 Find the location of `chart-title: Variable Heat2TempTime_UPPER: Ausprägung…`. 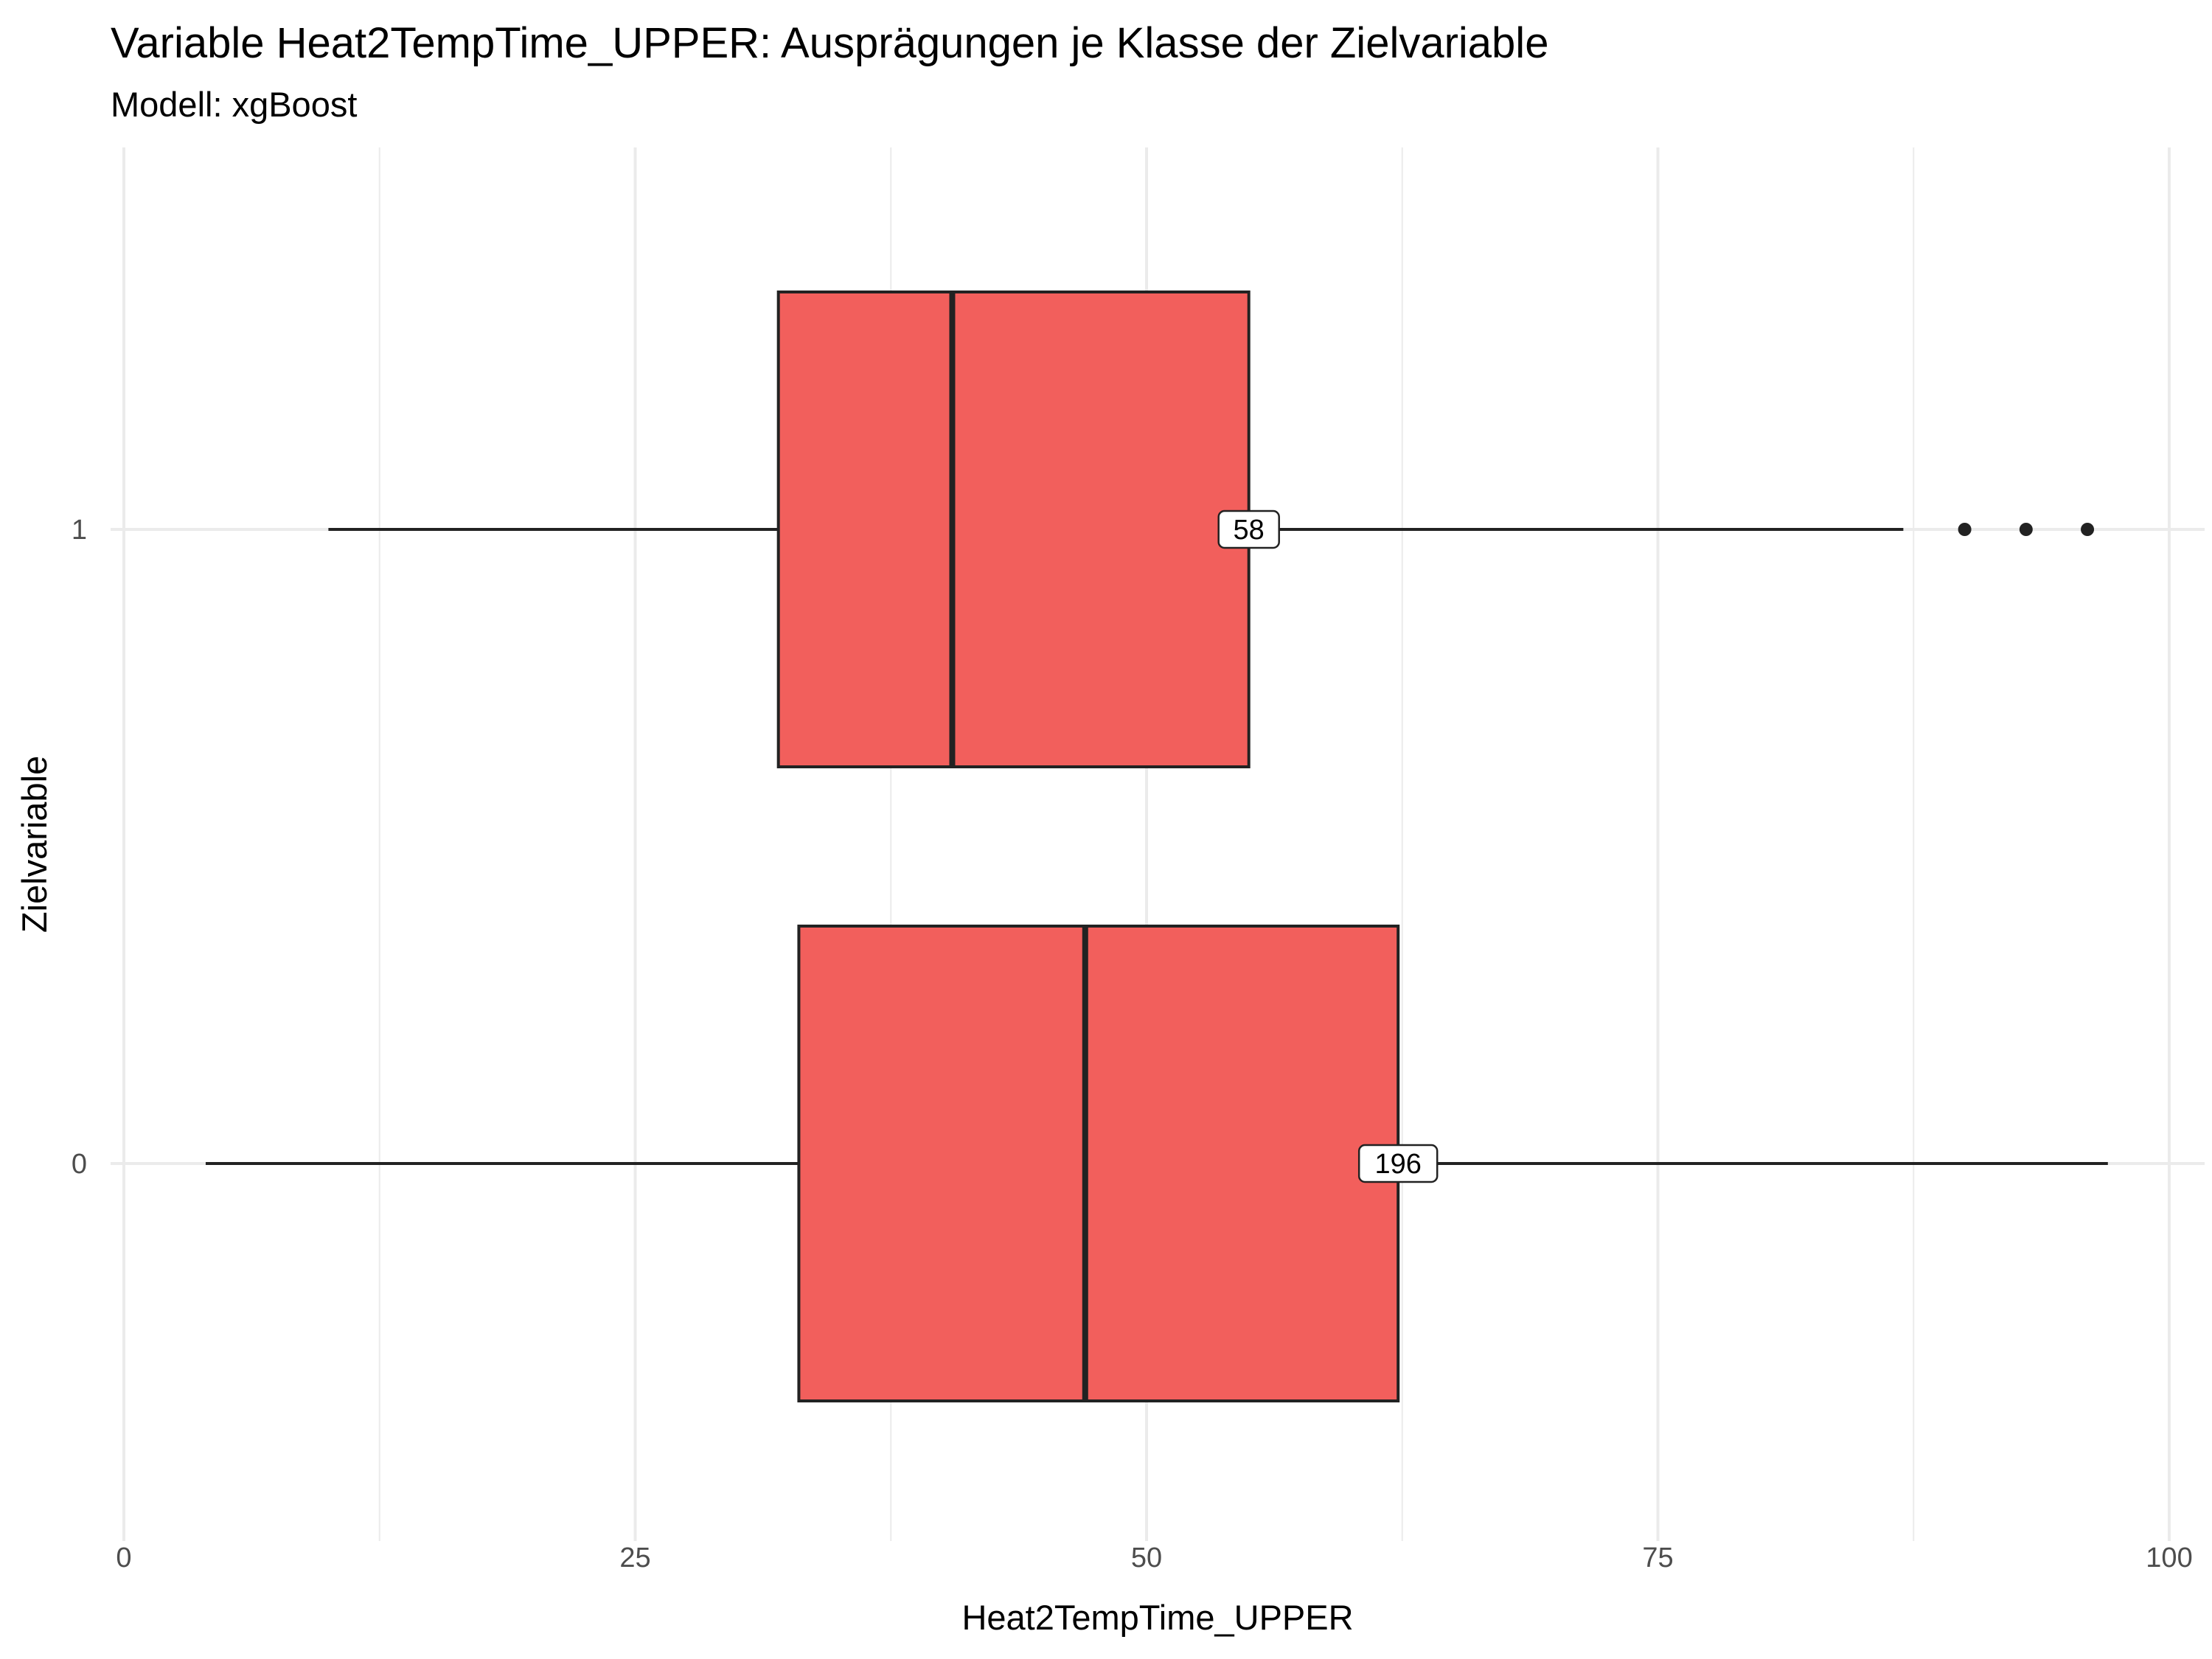

chart-title: Variable Heat2TempTime_UPPER: Ausprägung… is located at coordinates (829, 43).